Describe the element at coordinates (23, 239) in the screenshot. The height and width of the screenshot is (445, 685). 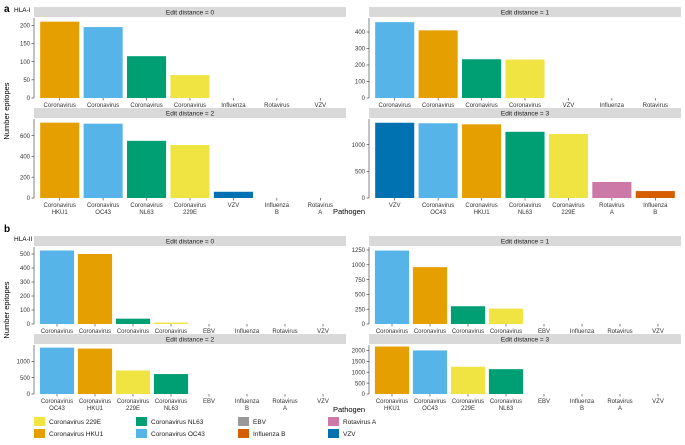
I see `section-title-hla-ii: HLA-II` at that location.